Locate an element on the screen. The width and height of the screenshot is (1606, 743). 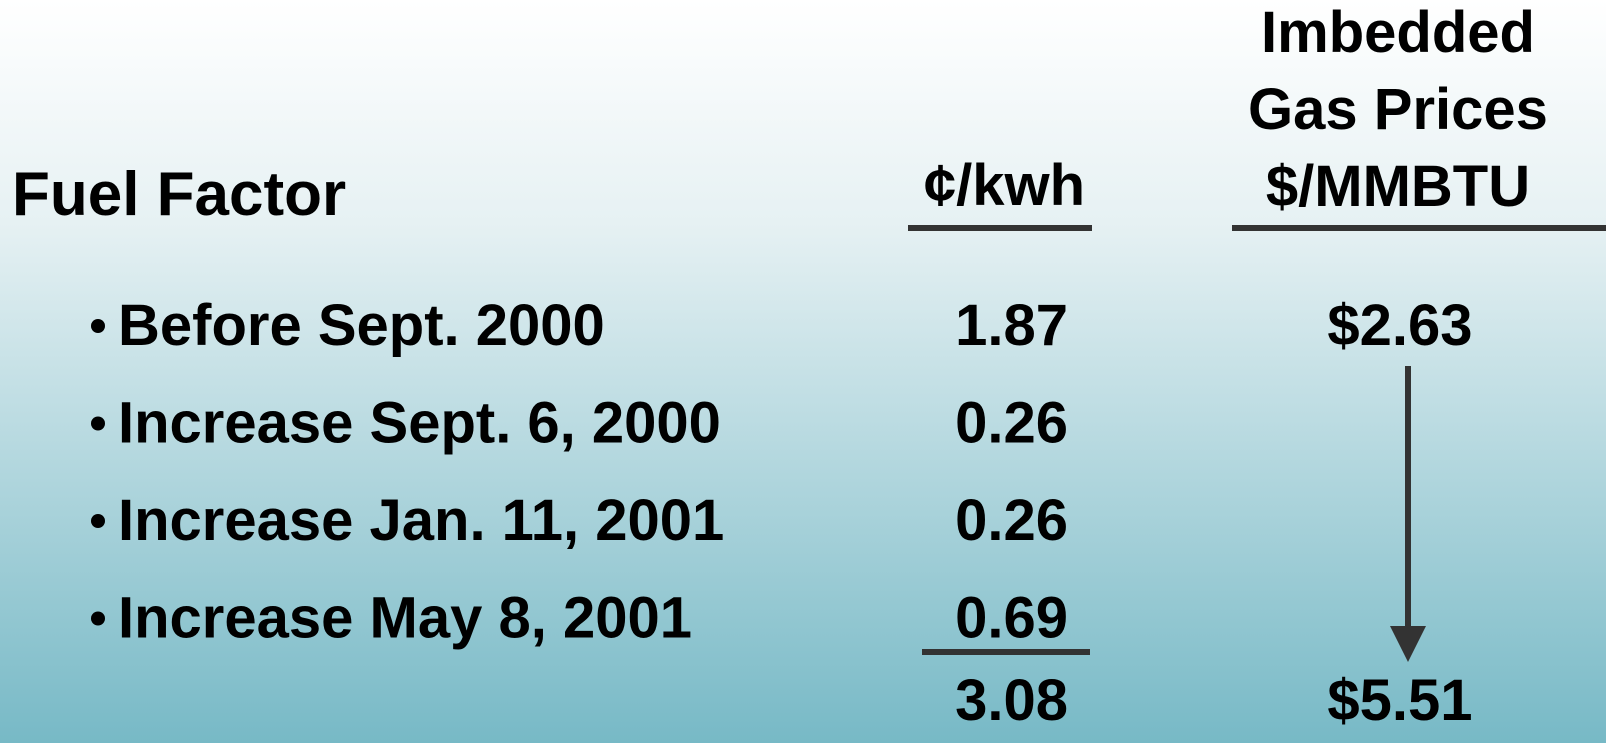
arrow-head is located at coordinates (1408, 644).